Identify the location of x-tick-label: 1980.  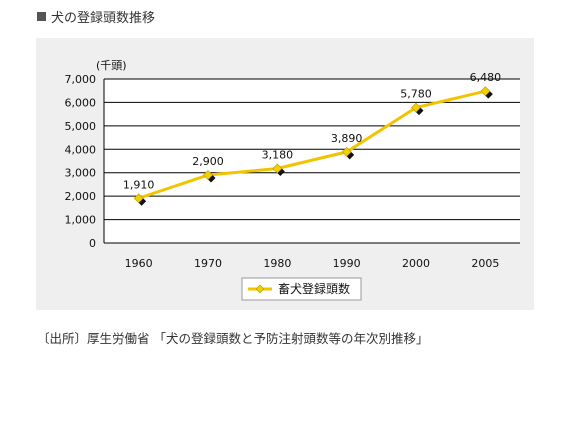
(277, 263).